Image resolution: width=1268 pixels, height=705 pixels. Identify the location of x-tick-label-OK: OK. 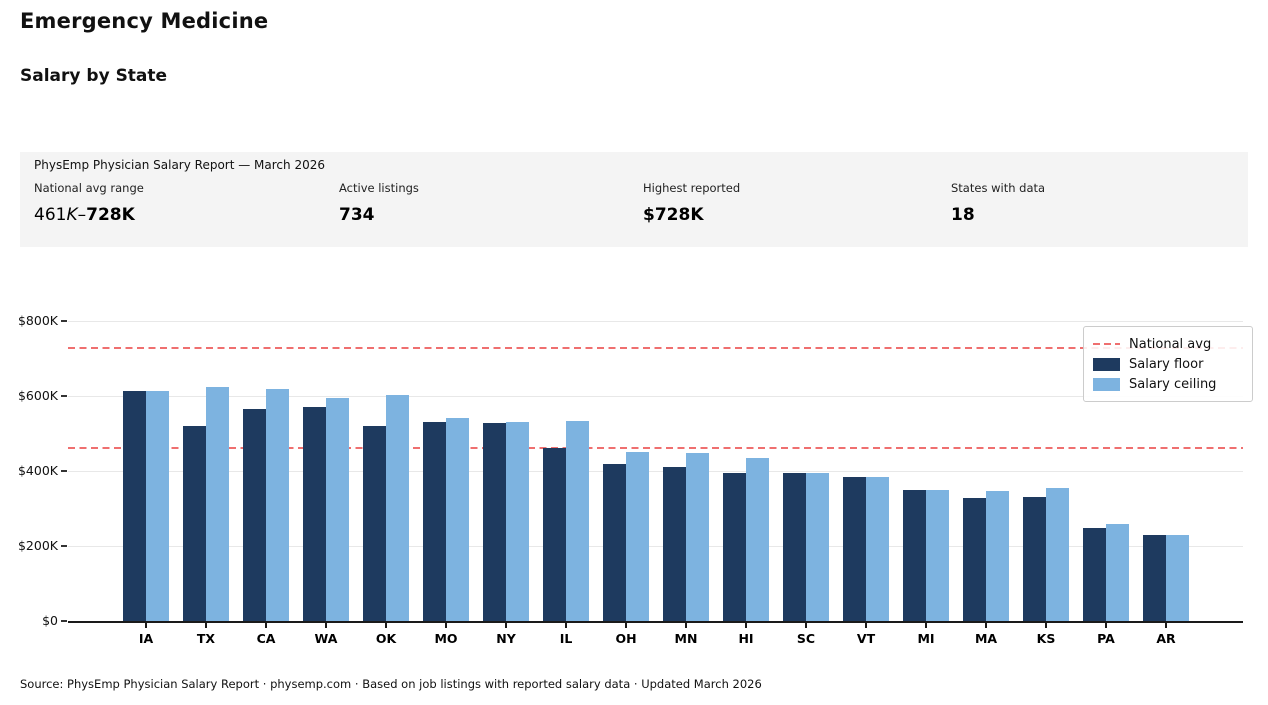
(386, 638).